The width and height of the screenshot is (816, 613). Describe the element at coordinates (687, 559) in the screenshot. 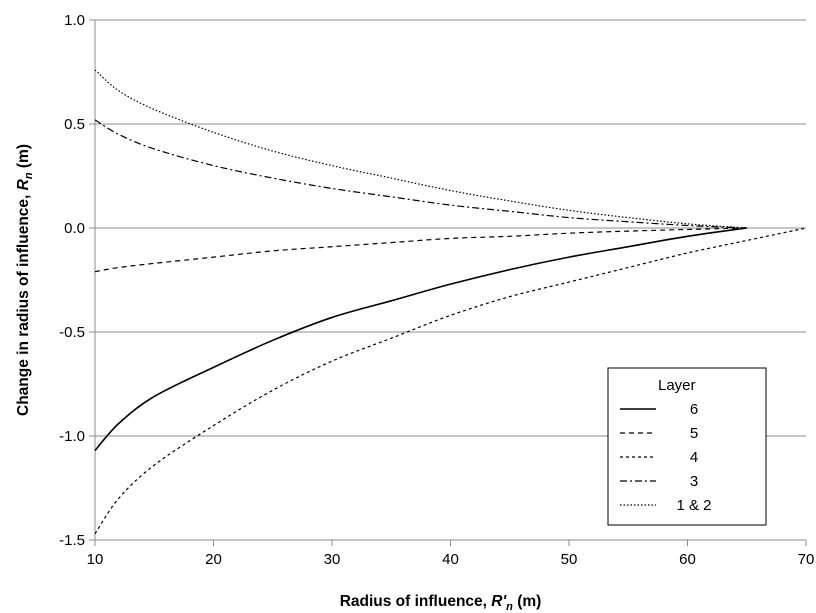

I see `x-tick-label: 60` at that location.